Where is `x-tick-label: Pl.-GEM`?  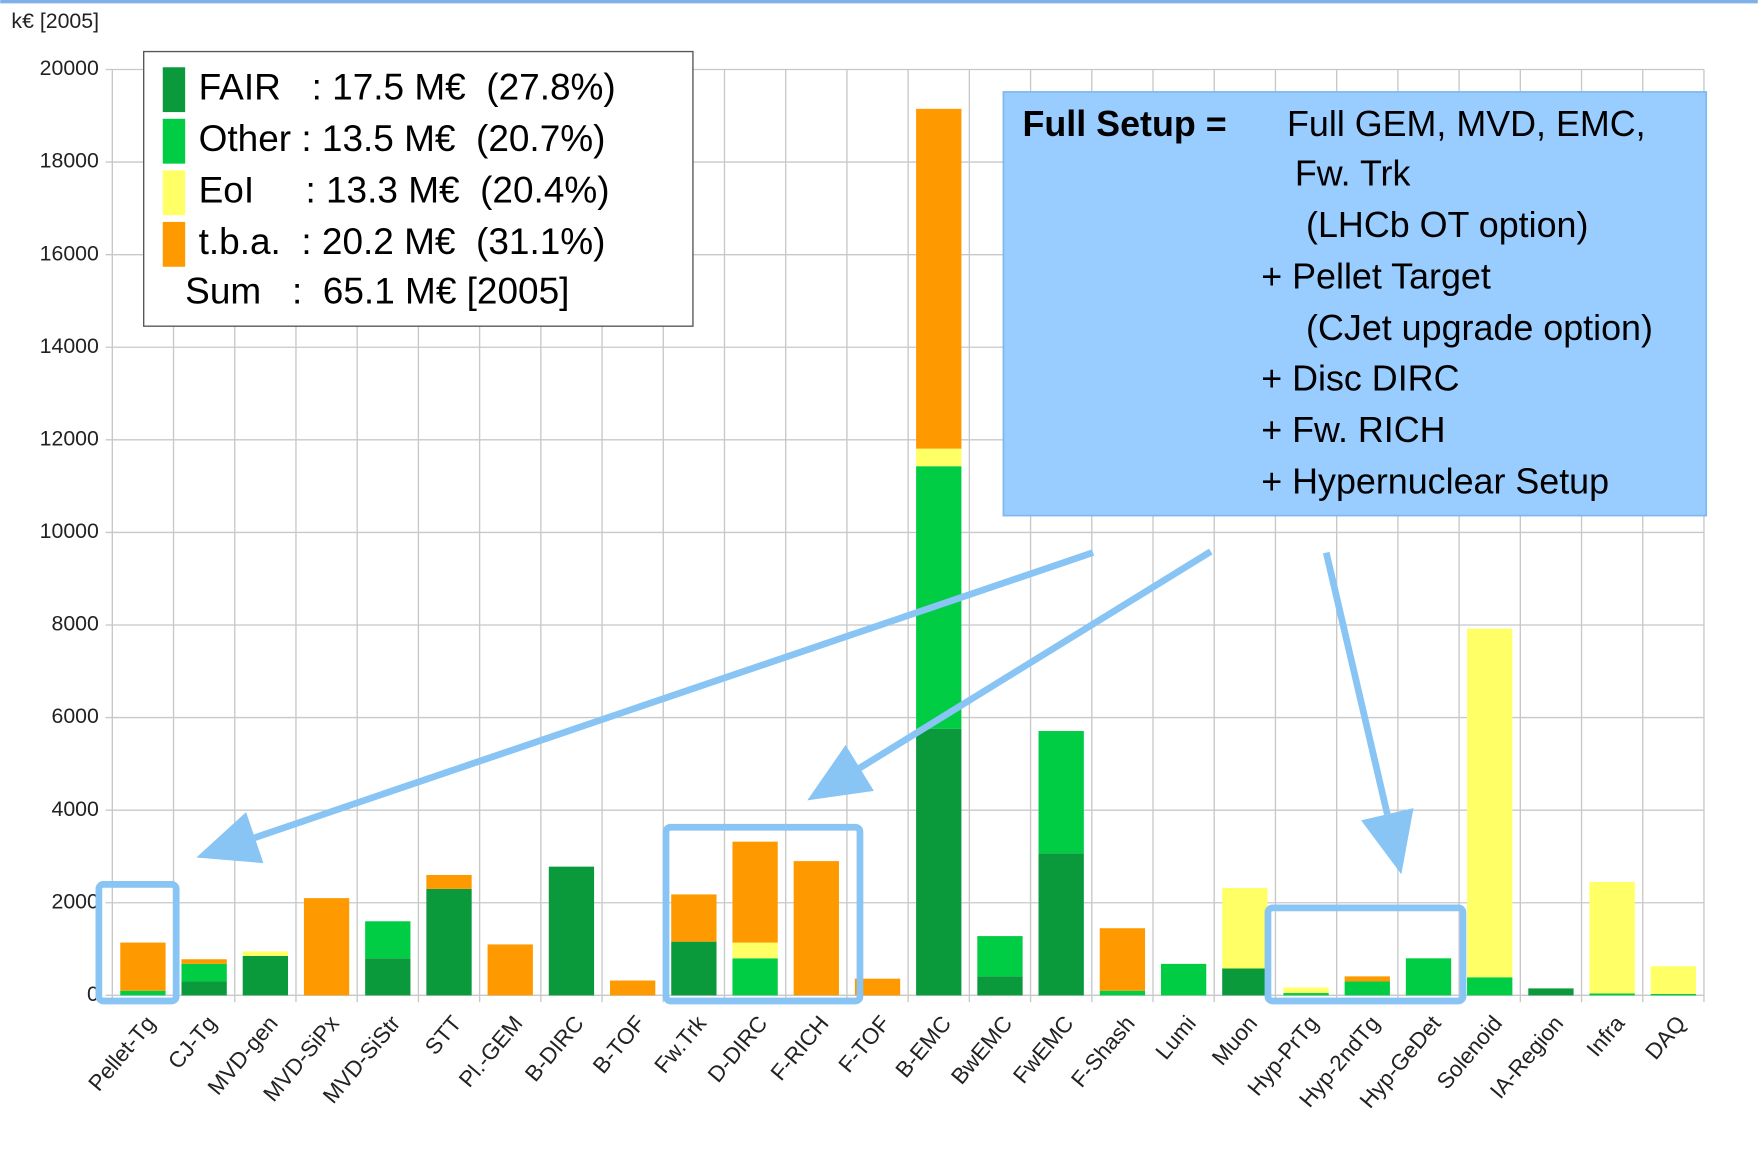
x-tick-label: Pl.-GEM is located at coordinates (491, 1051).